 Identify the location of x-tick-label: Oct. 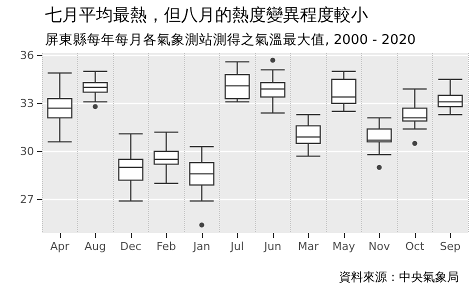
(415, 246).